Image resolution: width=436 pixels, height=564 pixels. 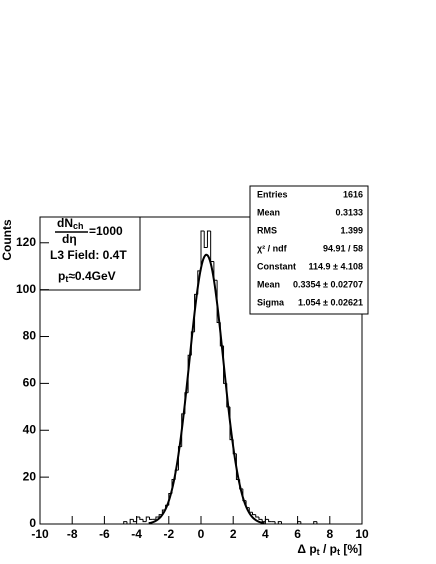 I want to click on y-tick-label: 0, so click(x=32, y=523).